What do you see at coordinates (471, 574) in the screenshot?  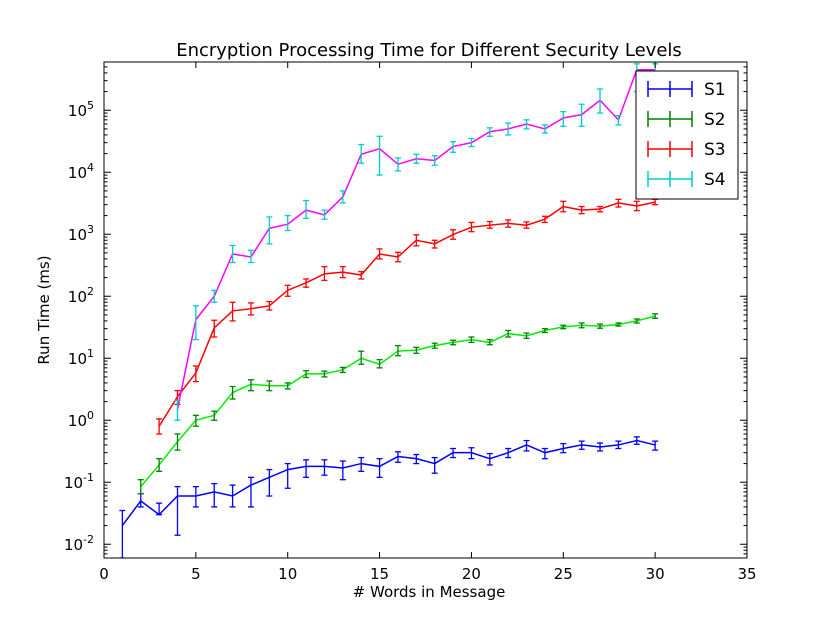 I see `x-tick-label: 20` at bounding box center [471, 574].